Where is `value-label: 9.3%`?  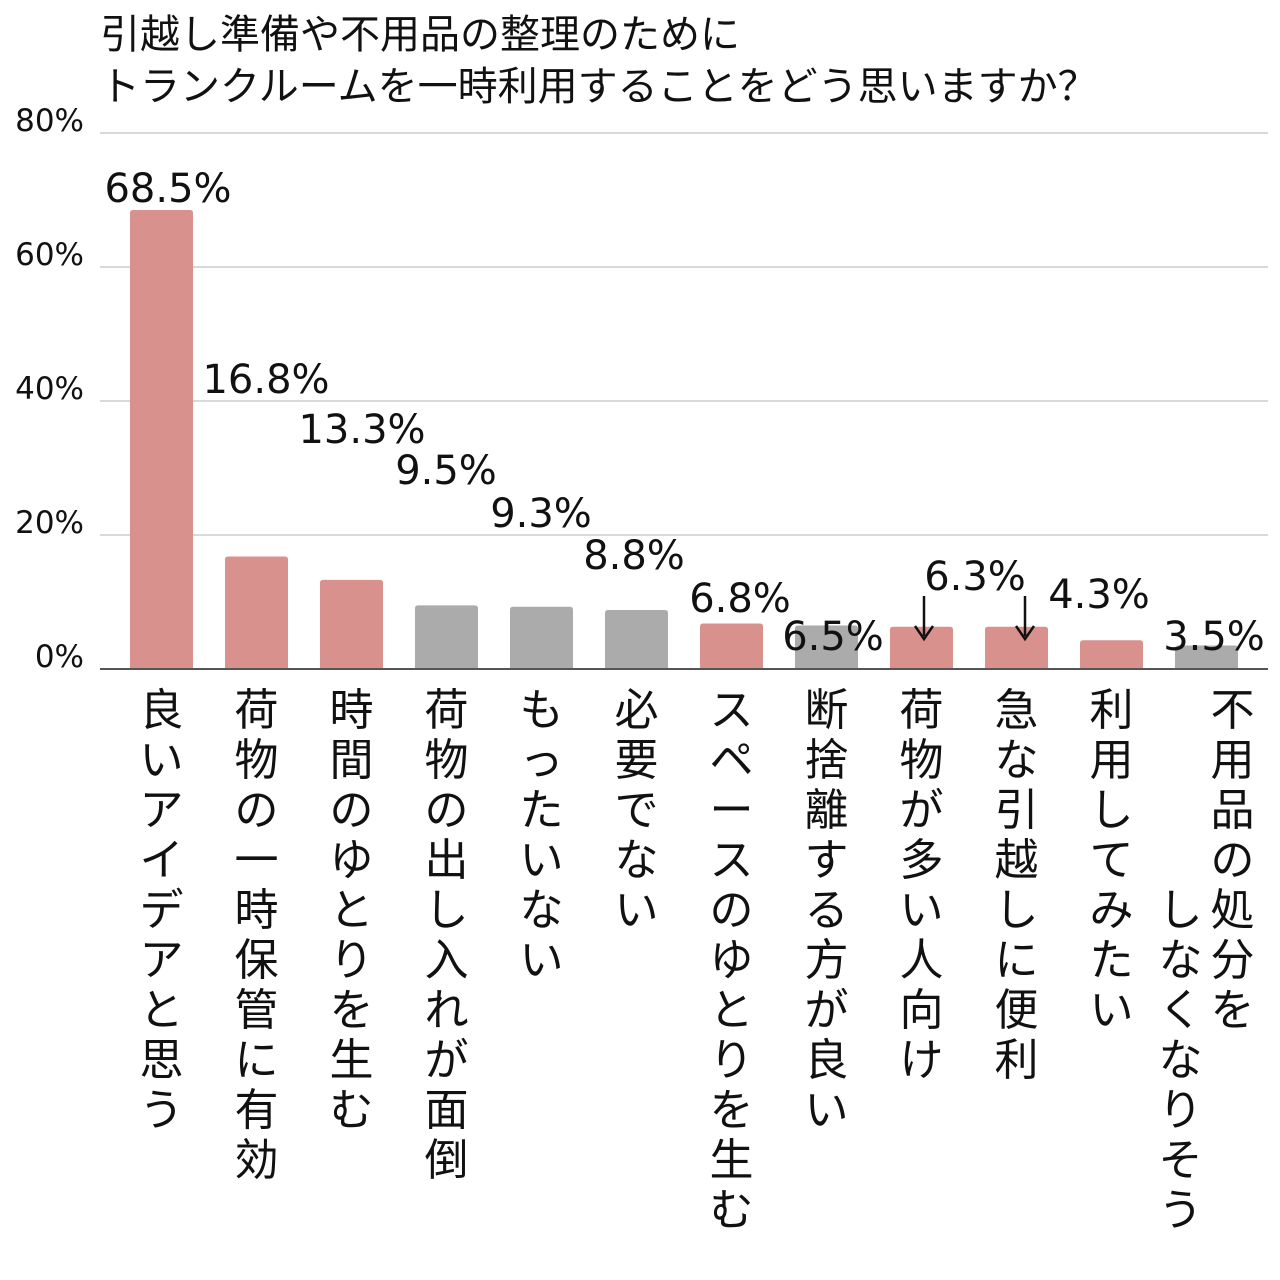
value-label: 9.3% is located at coordinates (541, 514).